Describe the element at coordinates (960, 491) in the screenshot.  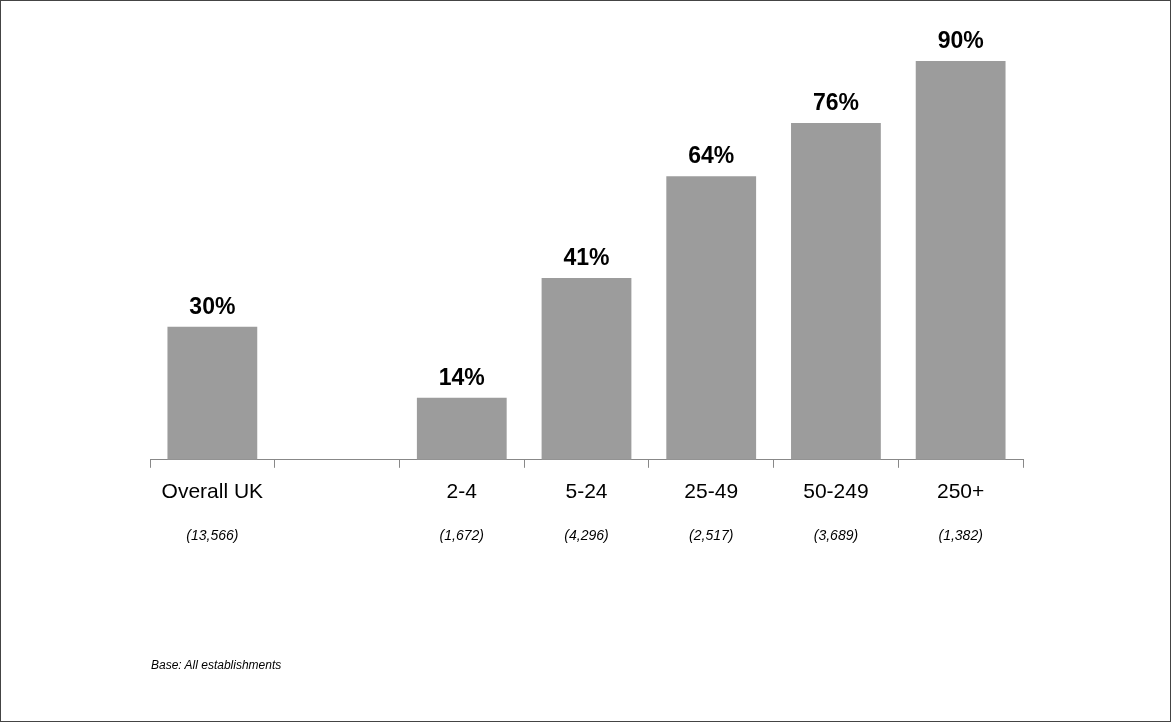
I see `x-tick-label: 250+` at that location.